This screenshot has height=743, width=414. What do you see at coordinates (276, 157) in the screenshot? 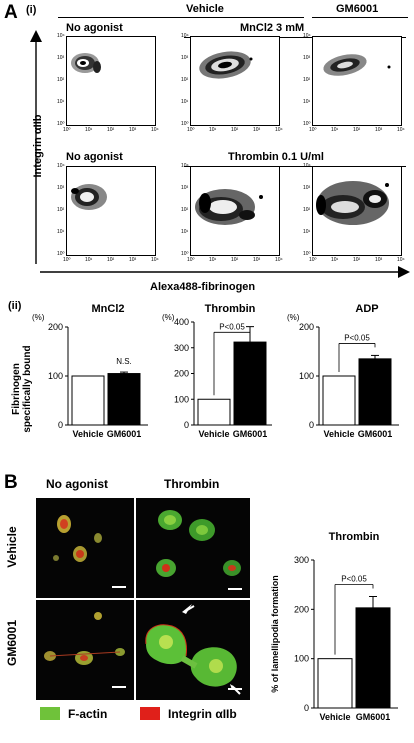
I see `label-thrombin-flow: Thrombin 0.1 U/ml` at bounding box center [276, 157].